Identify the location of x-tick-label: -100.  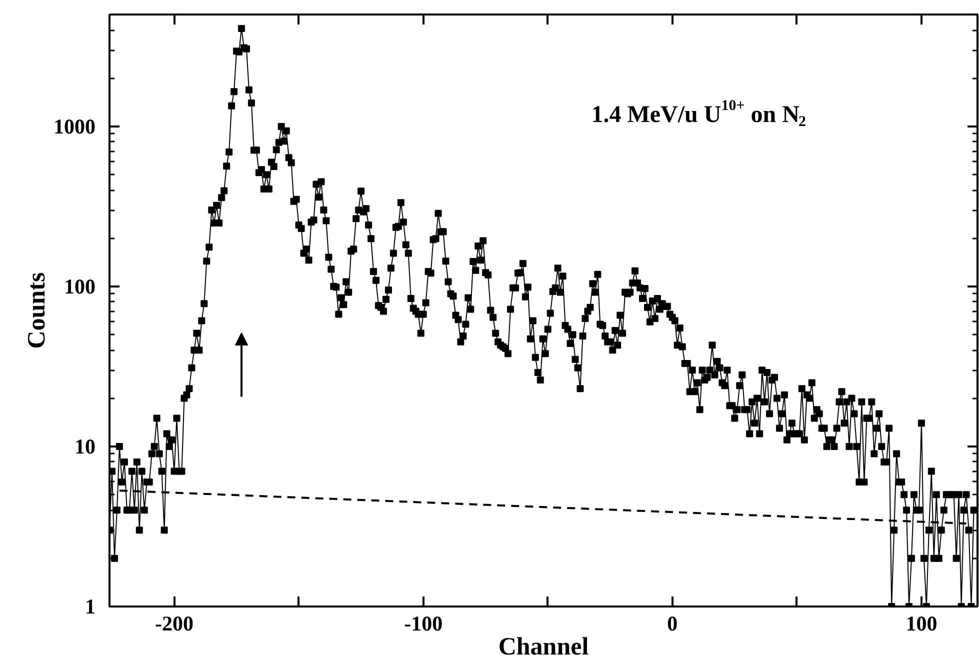
(423, 624).